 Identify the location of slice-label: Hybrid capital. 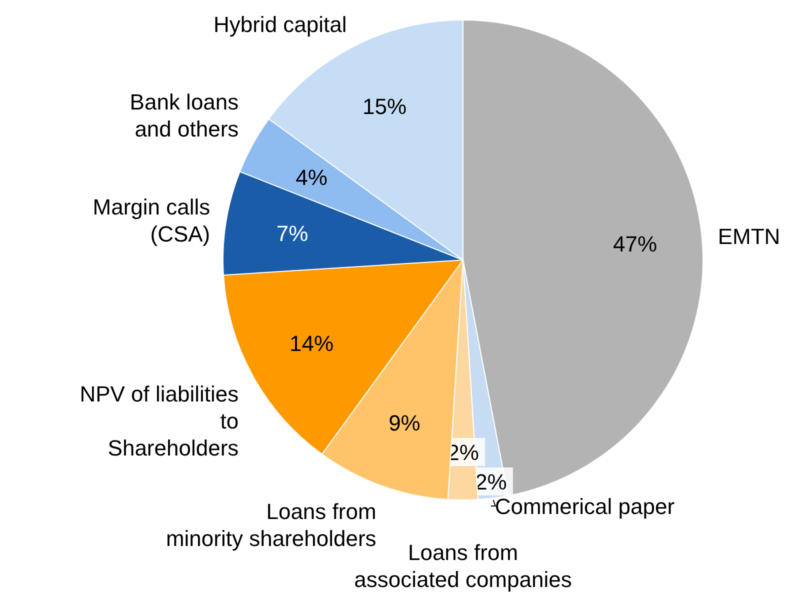
(280, 24).